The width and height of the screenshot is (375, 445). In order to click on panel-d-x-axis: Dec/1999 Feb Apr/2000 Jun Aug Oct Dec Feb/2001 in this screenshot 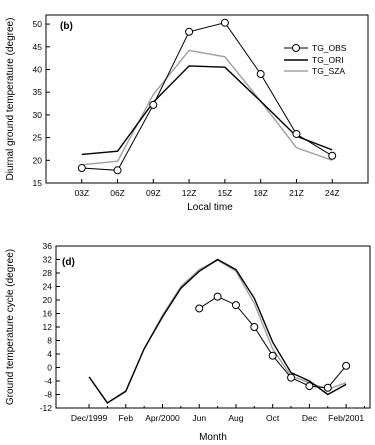, I will do `click(218, 413)`.